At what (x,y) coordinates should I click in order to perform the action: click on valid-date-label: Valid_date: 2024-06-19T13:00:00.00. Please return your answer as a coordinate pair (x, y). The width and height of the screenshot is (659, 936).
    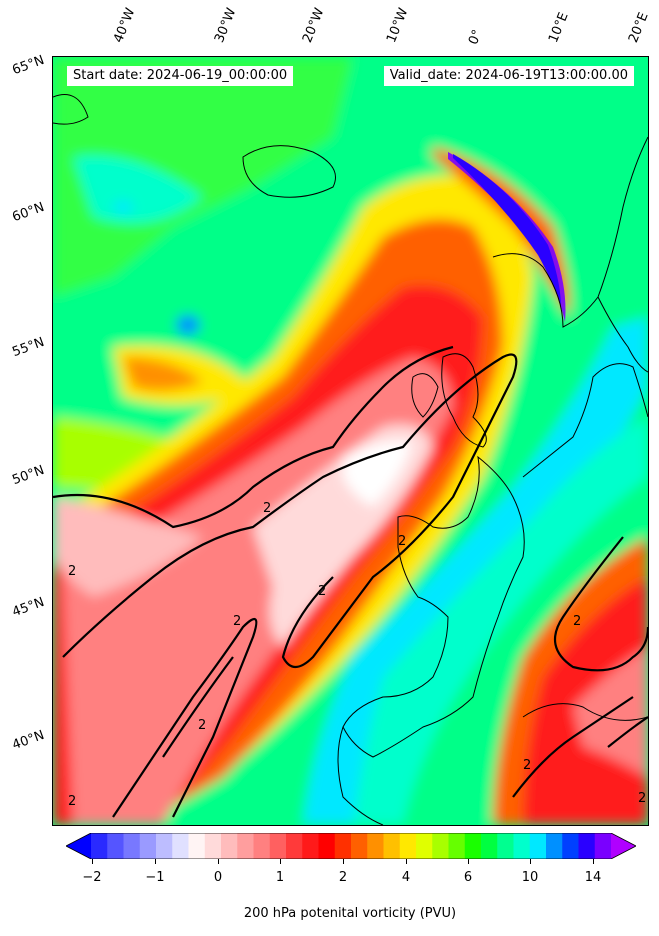
    Looking at the image, I should click on (508, 76).